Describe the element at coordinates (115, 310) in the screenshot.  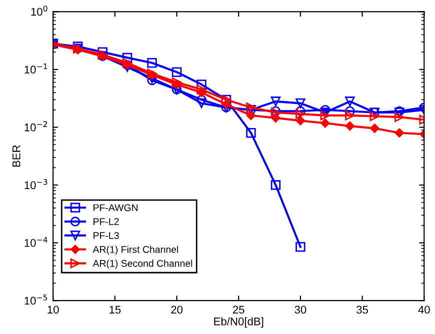
I see `x-tick-label: 15` at that location.